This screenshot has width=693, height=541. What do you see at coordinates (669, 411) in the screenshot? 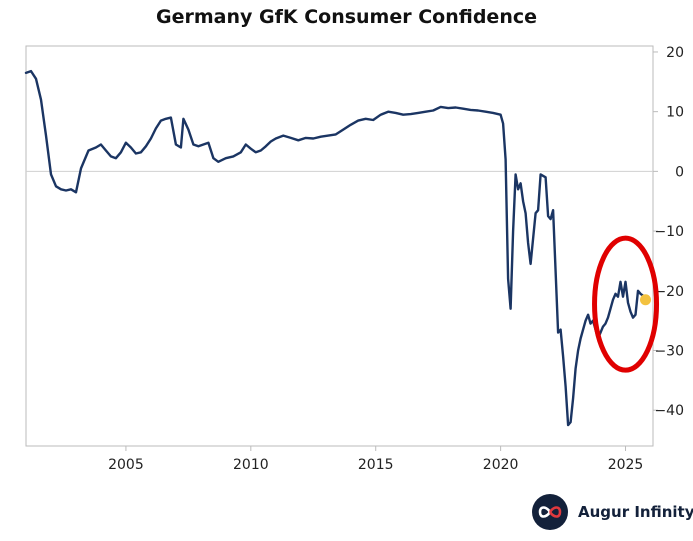
I see `y-tick-label: −40` at bounding box center [669, 411].